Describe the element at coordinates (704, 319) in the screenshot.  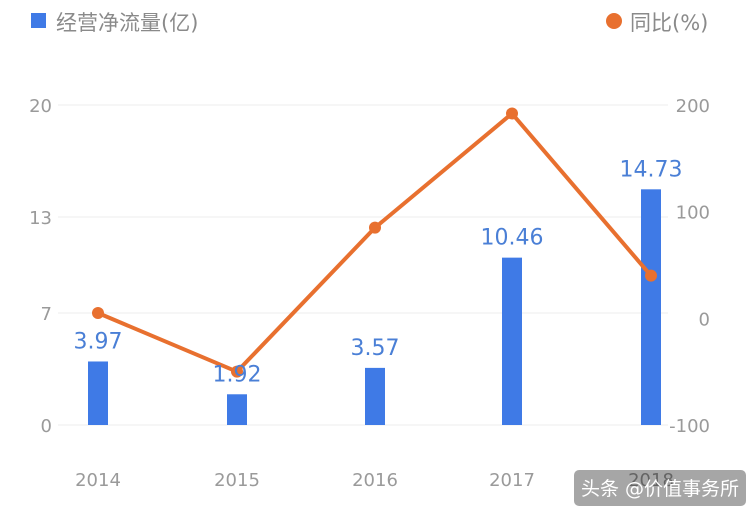
I see `y-right-tick-label: 0` at that location.